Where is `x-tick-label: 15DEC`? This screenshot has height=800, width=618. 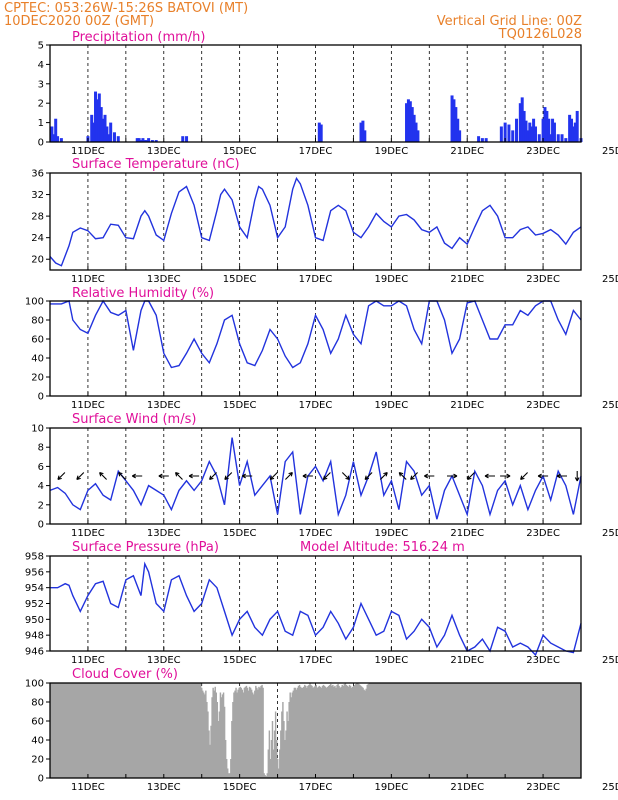
x-tick-label: 15DEC is located at coordinates (240, 279).